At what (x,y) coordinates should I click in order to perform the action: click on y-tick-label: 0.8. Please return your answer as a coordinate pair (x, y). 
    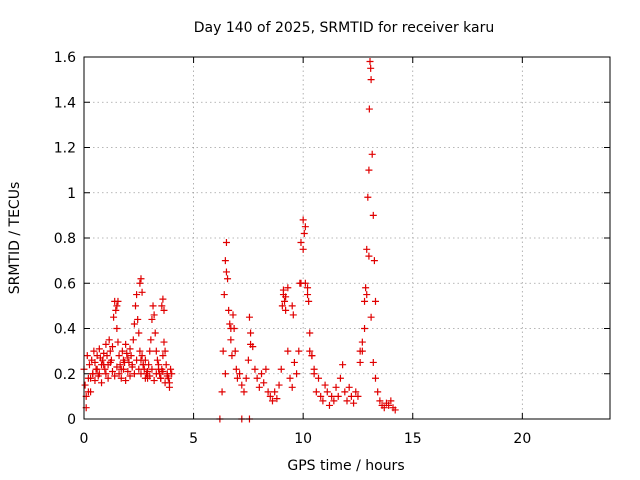
    Looking at the image, I should click on (65, 239).